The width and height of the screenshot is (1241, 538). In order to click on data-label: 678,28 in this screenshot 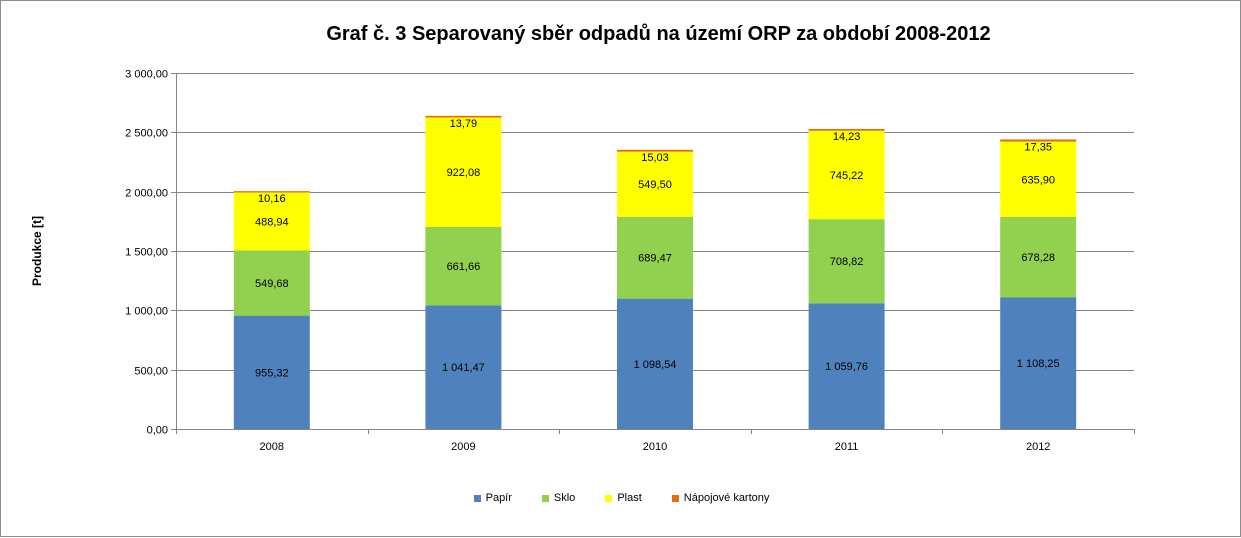, I will do `click(1038, 258)`.